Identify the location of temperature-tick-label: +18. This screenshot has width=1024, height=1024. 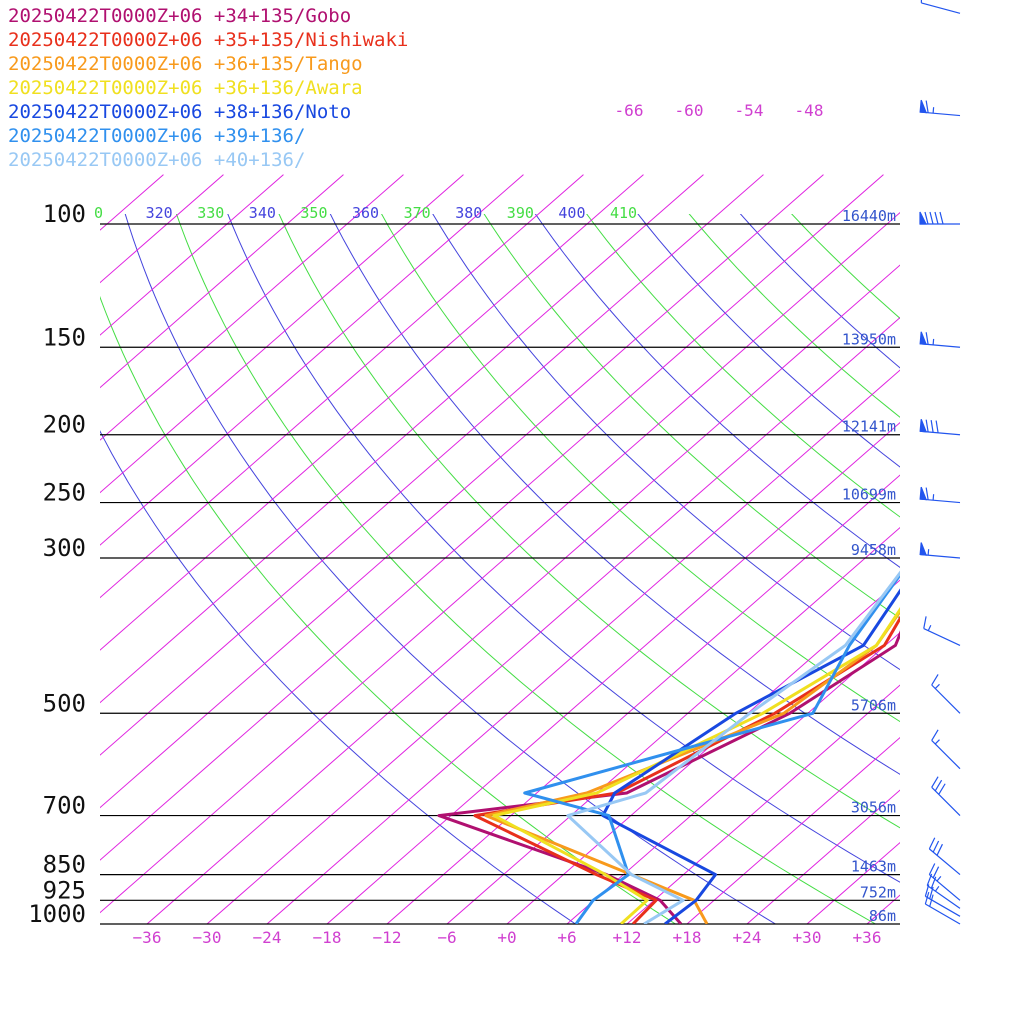
(687, 937).